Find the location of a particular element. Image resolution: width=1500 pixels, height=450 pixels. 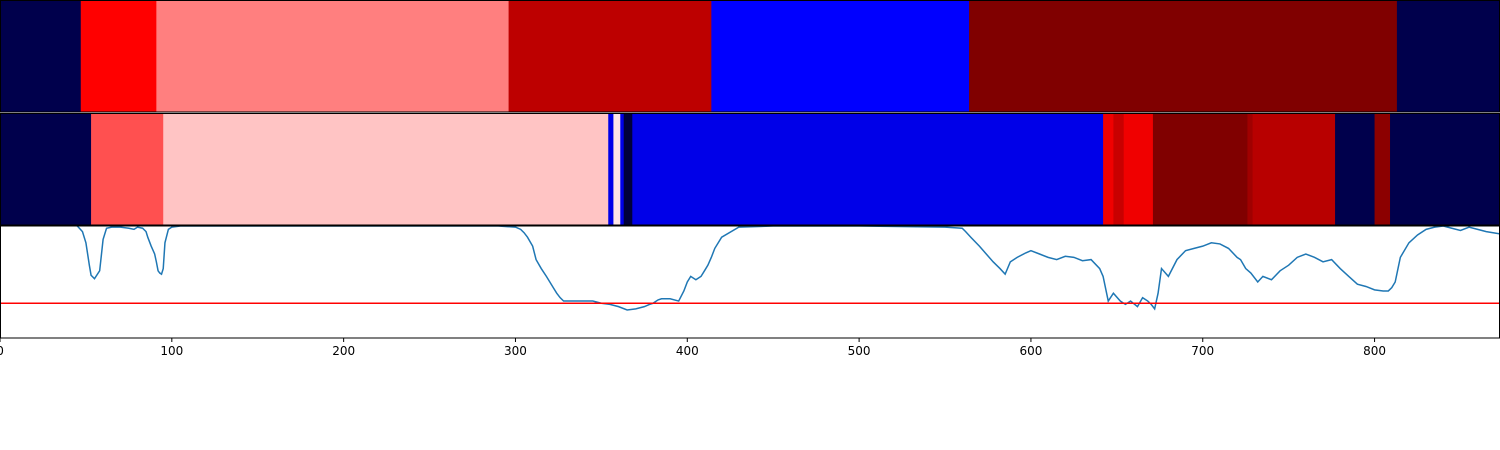

x-tick-label: 600 is located at coordinates (1030, 351).